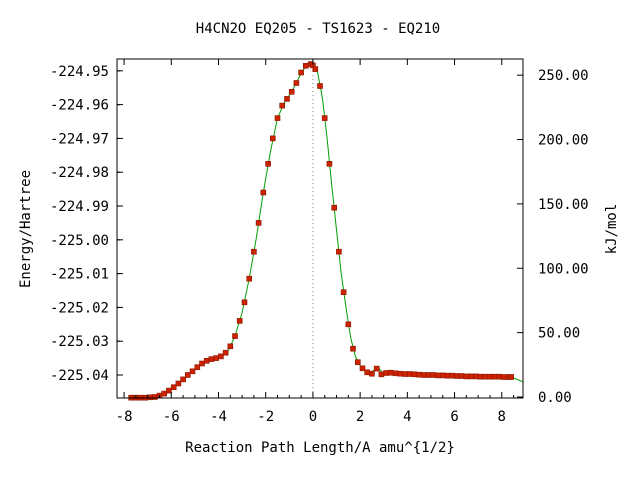 Image resolution: width=640 pixels, height=480 pixels. Describe the element at coordinates (79, 342) in the screenshot. I see `y-tick-label: -225.03` at that location.